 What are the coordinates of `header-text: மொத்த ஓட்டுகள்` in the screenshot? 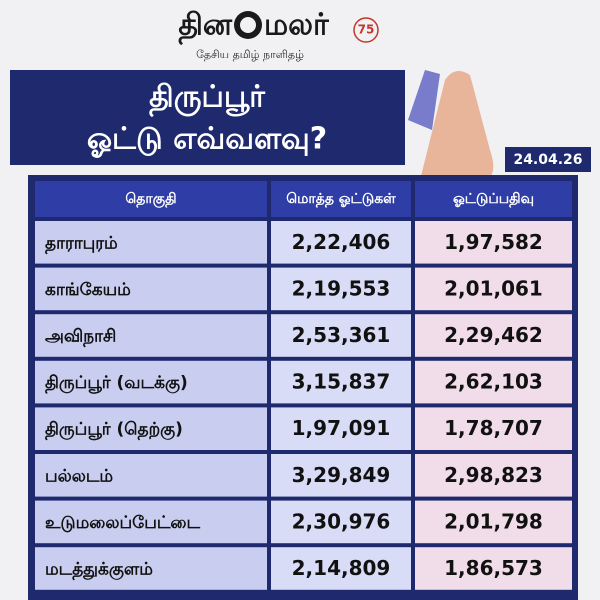 It's located at (341, 199).